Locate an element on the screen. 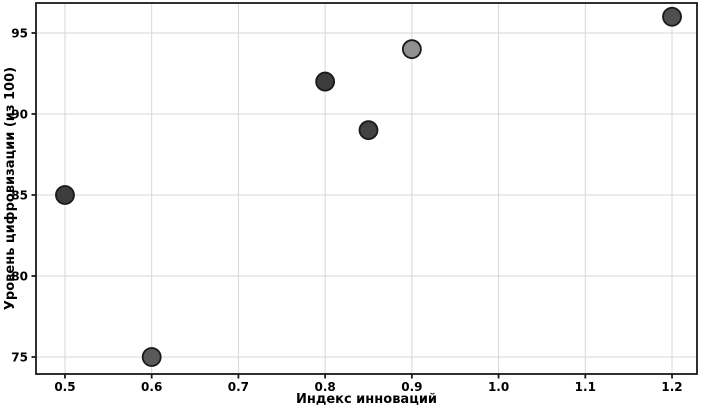 The height and width of the screenshot is (408, 703). y-tick-label: 80 is located at coordinates (19, 276).